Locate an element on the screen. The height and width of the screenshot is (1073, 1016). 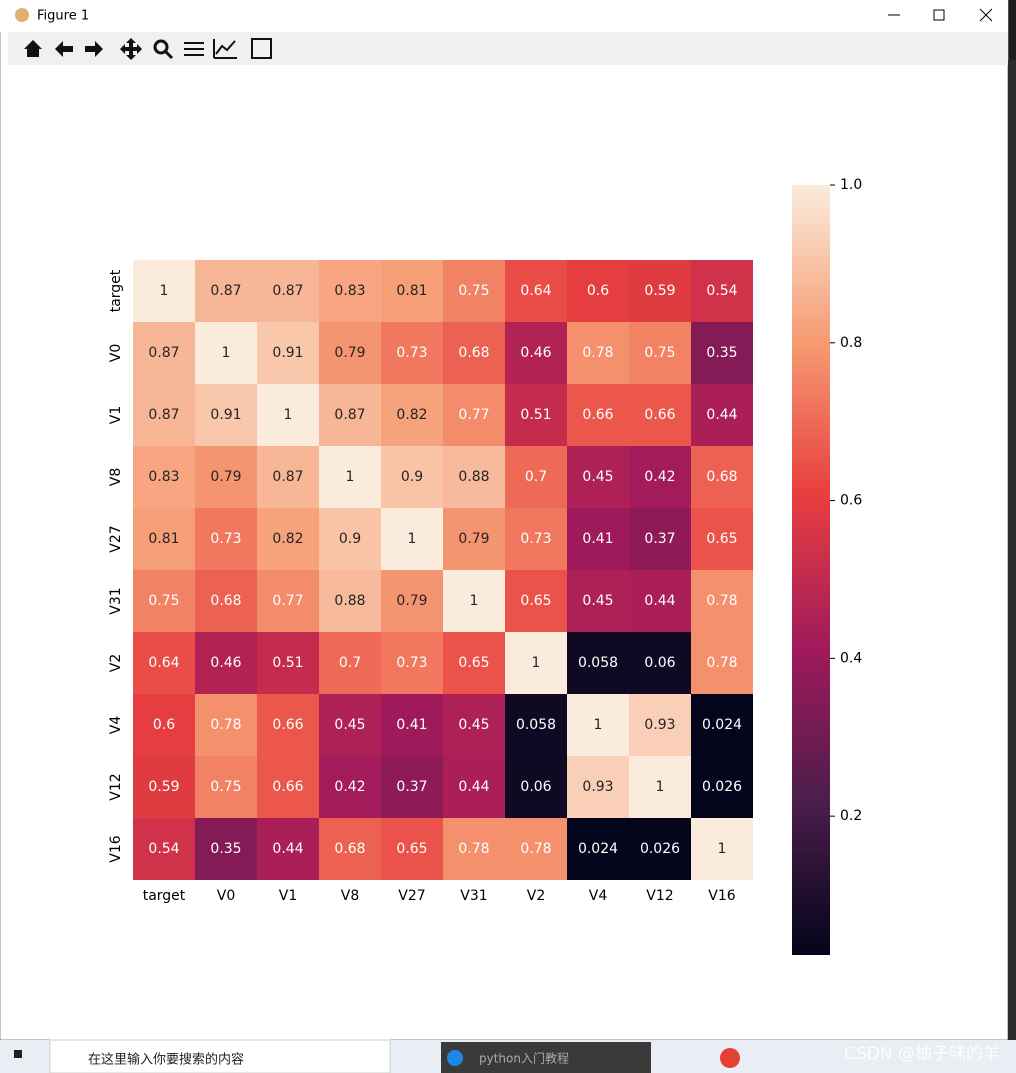
pan-button is located at coordinates (131, 49).